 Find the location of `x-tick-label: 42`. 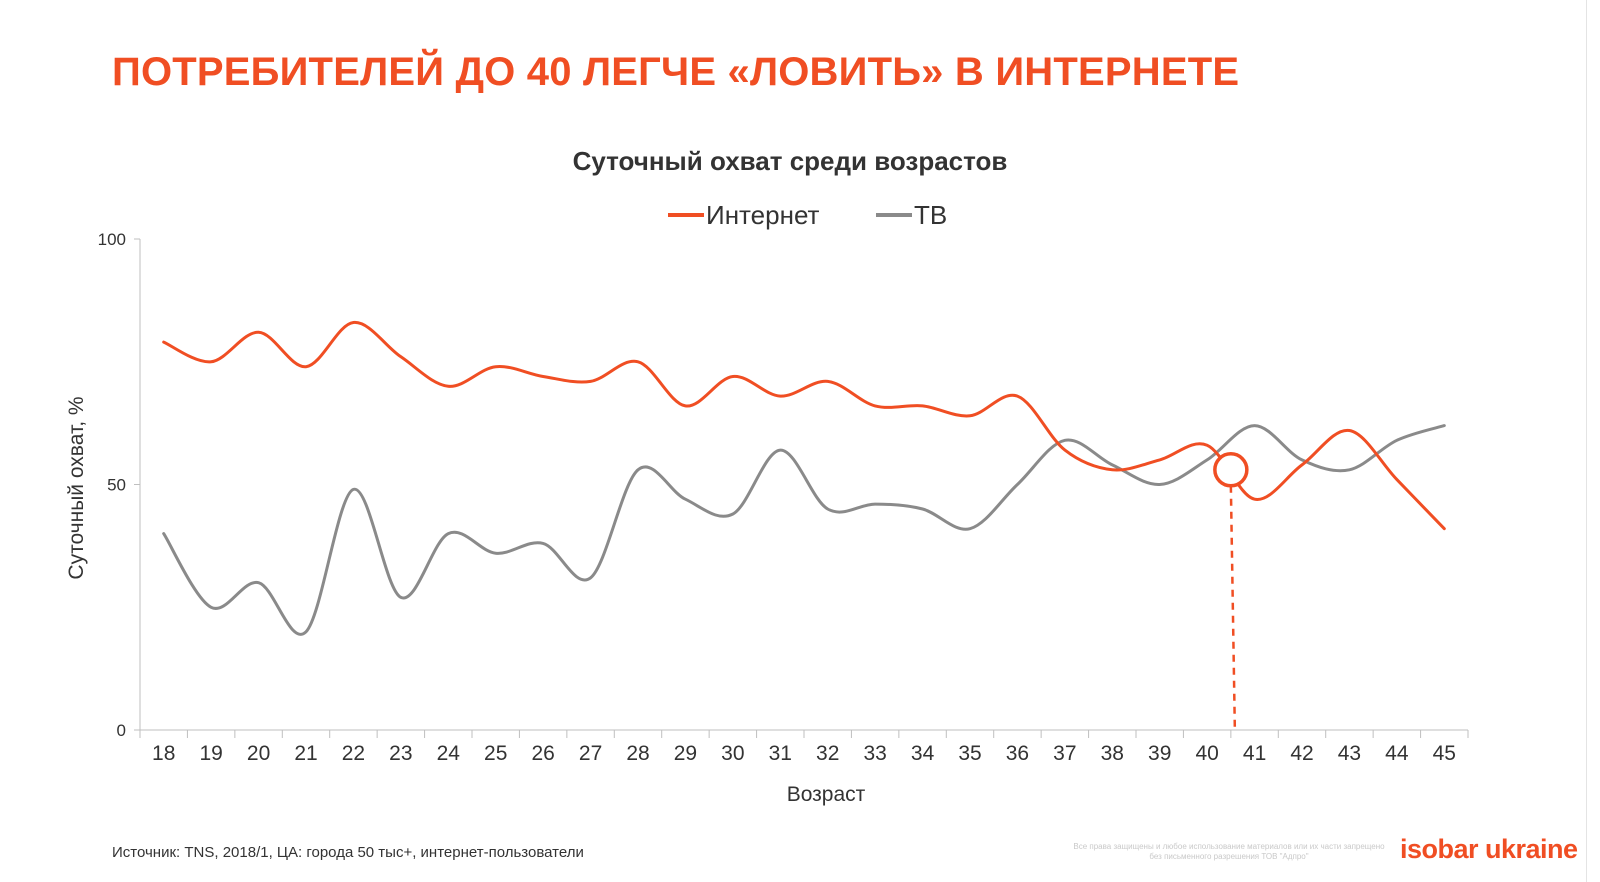

x-tick-label: 42 is located at coordinates (1301, 753).